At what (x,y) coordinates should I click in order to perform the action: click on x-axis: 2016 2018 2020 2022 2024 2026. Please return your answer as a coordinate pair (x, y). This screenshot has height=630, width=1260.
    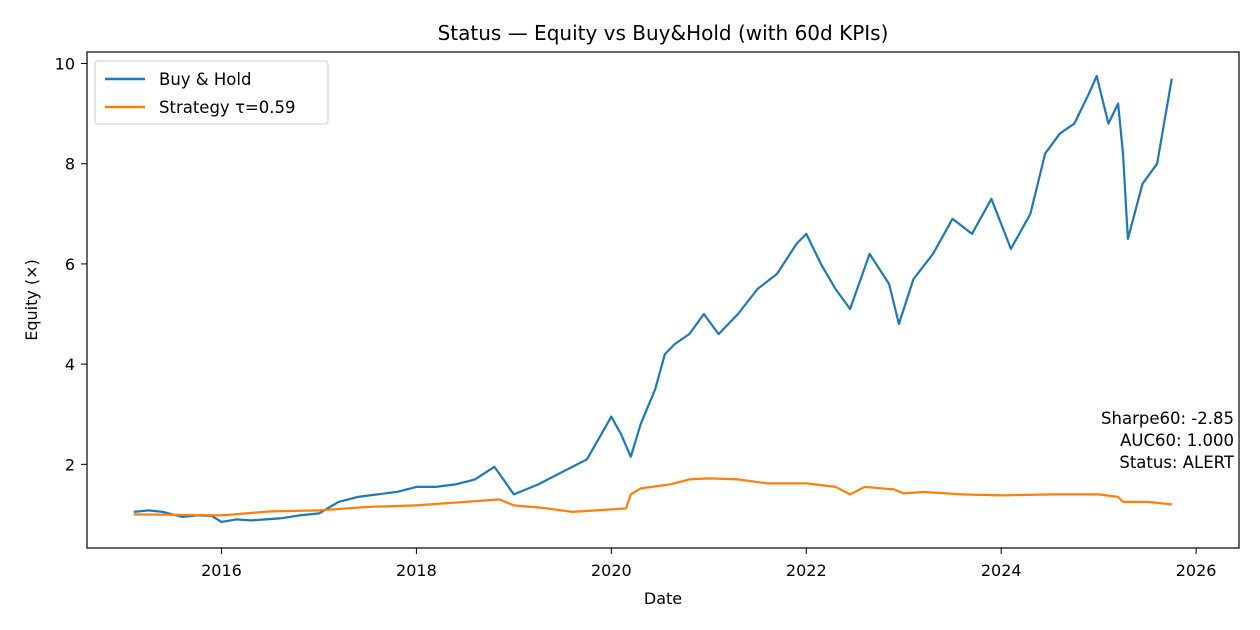
    Looking at the image, I should click on (708, 564).